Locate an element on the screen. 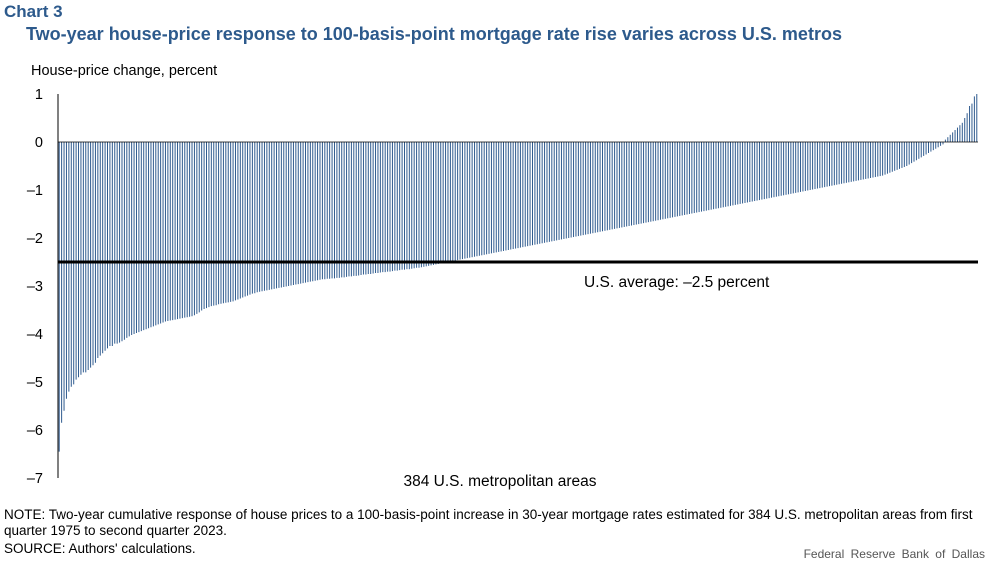 This screenshot has height=565, width=997. y-tick-label: –6 is located at coordinates (35, 431).